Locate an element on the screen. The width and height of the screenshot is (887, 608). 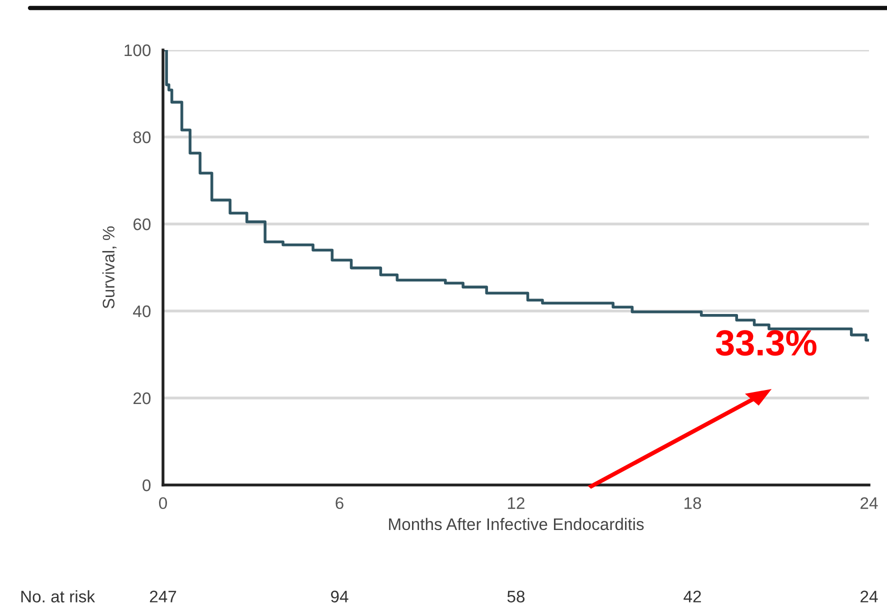
text: 24 is located at coordinates (869, 596).